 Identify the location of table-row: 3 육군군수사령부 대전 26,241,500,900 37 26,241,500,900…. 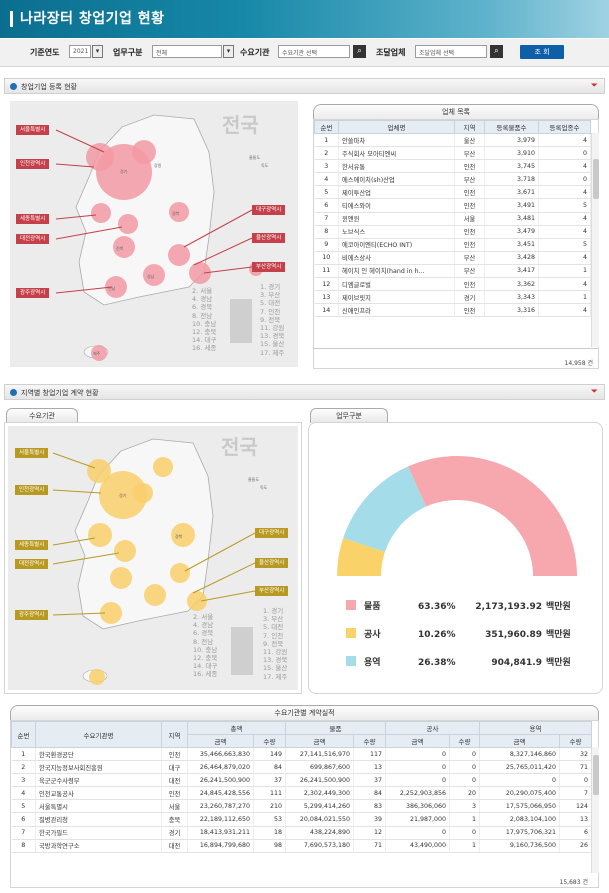
(301, 780).